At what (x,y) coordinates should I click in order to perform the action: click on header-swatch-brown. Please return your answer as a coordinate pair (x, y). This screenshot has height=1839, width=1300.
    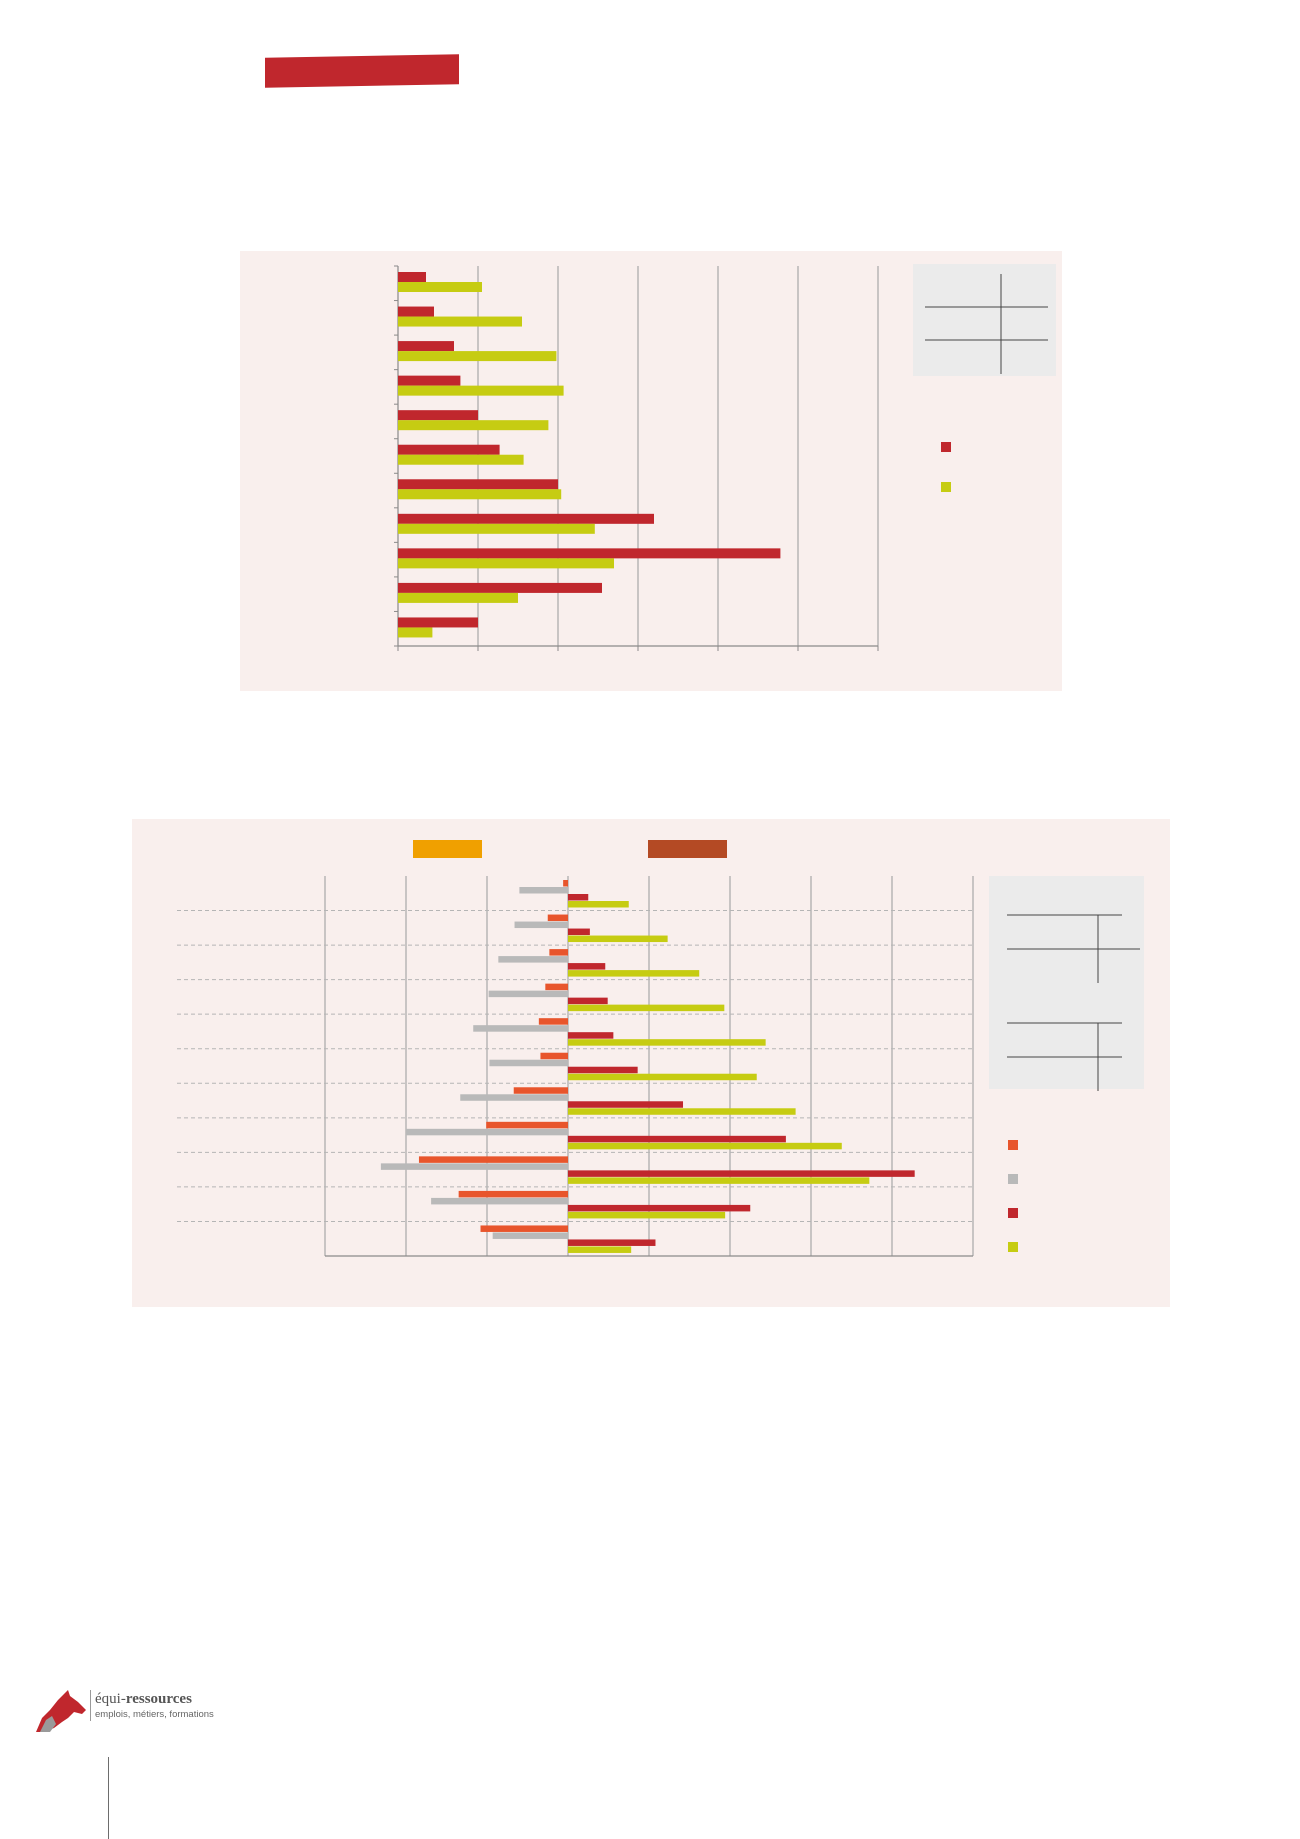
    Looking at the image, I should click on (687, 849).